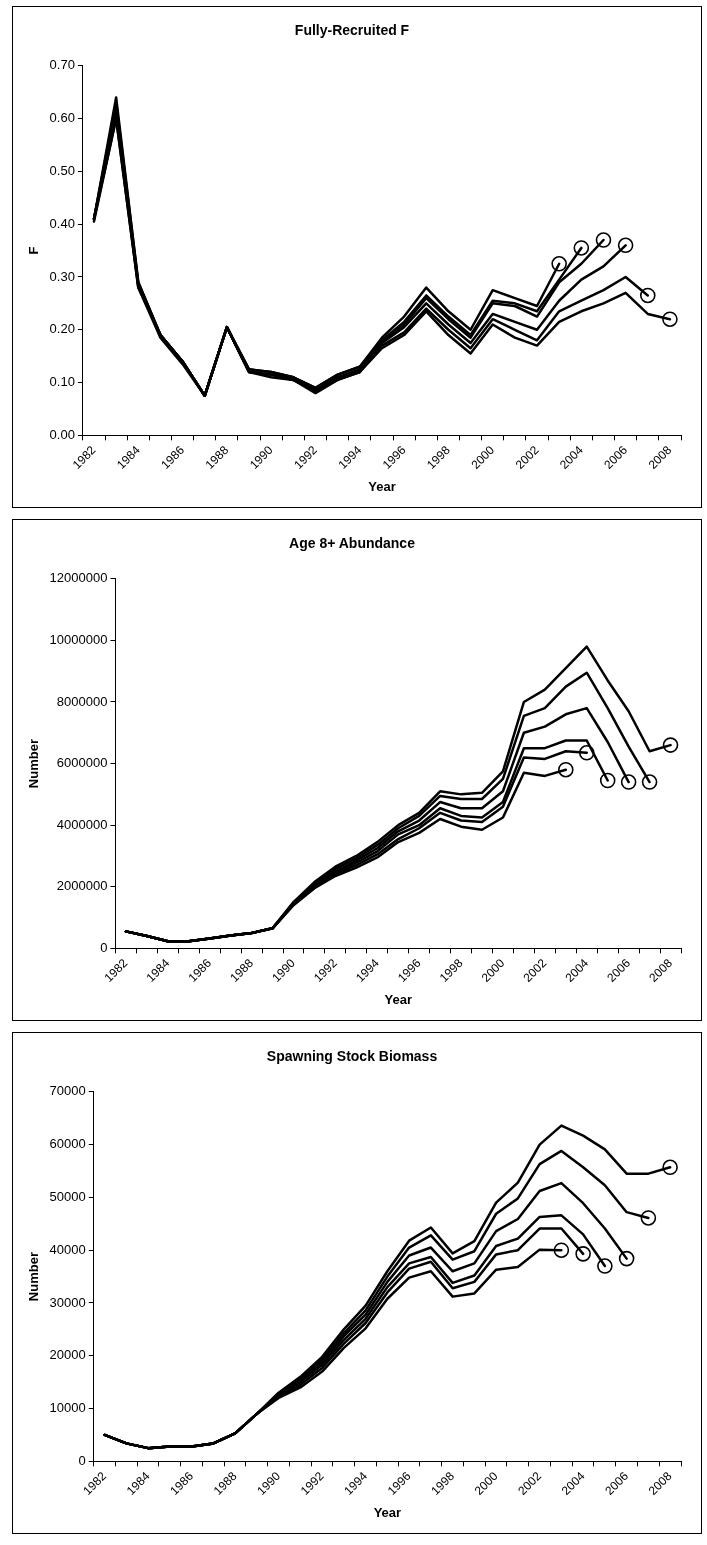  What do you see at coordinates (82, 763) in the screenshot?
I see `y-tick-label: 6000000` at bounding box center [82, 763].